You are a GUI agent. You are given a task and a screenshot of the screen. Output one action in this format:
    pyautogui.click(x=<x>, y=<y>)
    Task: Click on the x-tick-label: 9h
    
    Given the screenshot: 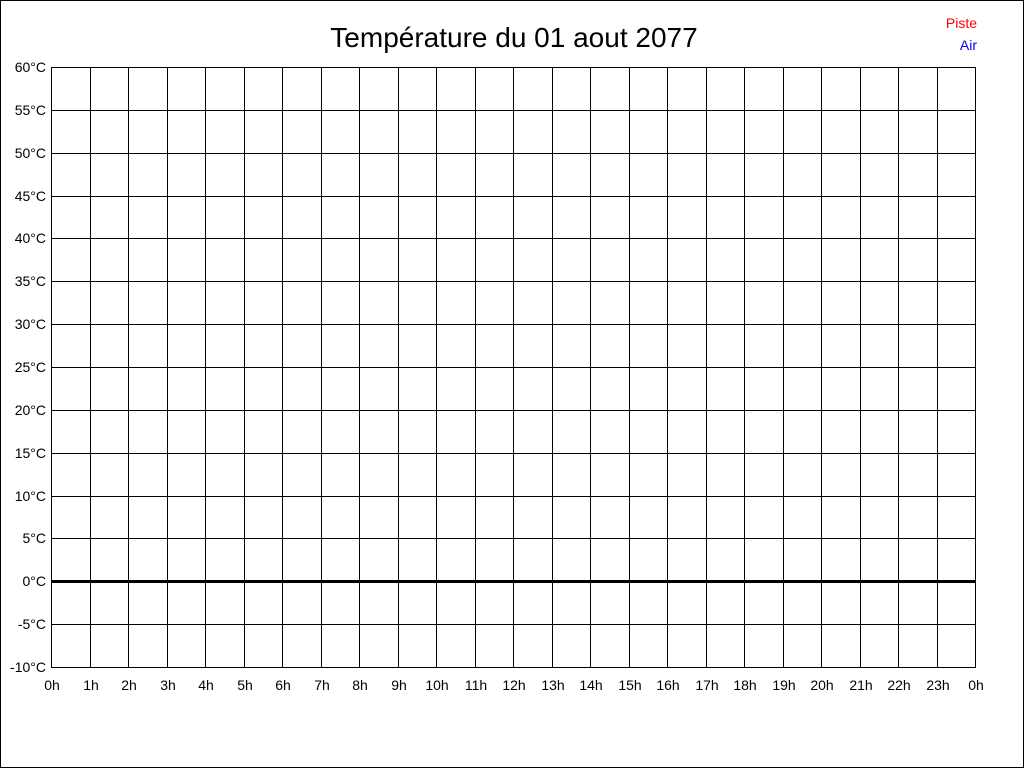 What is the action you would take?
    pyautogui.click(x=399, y=685)
    